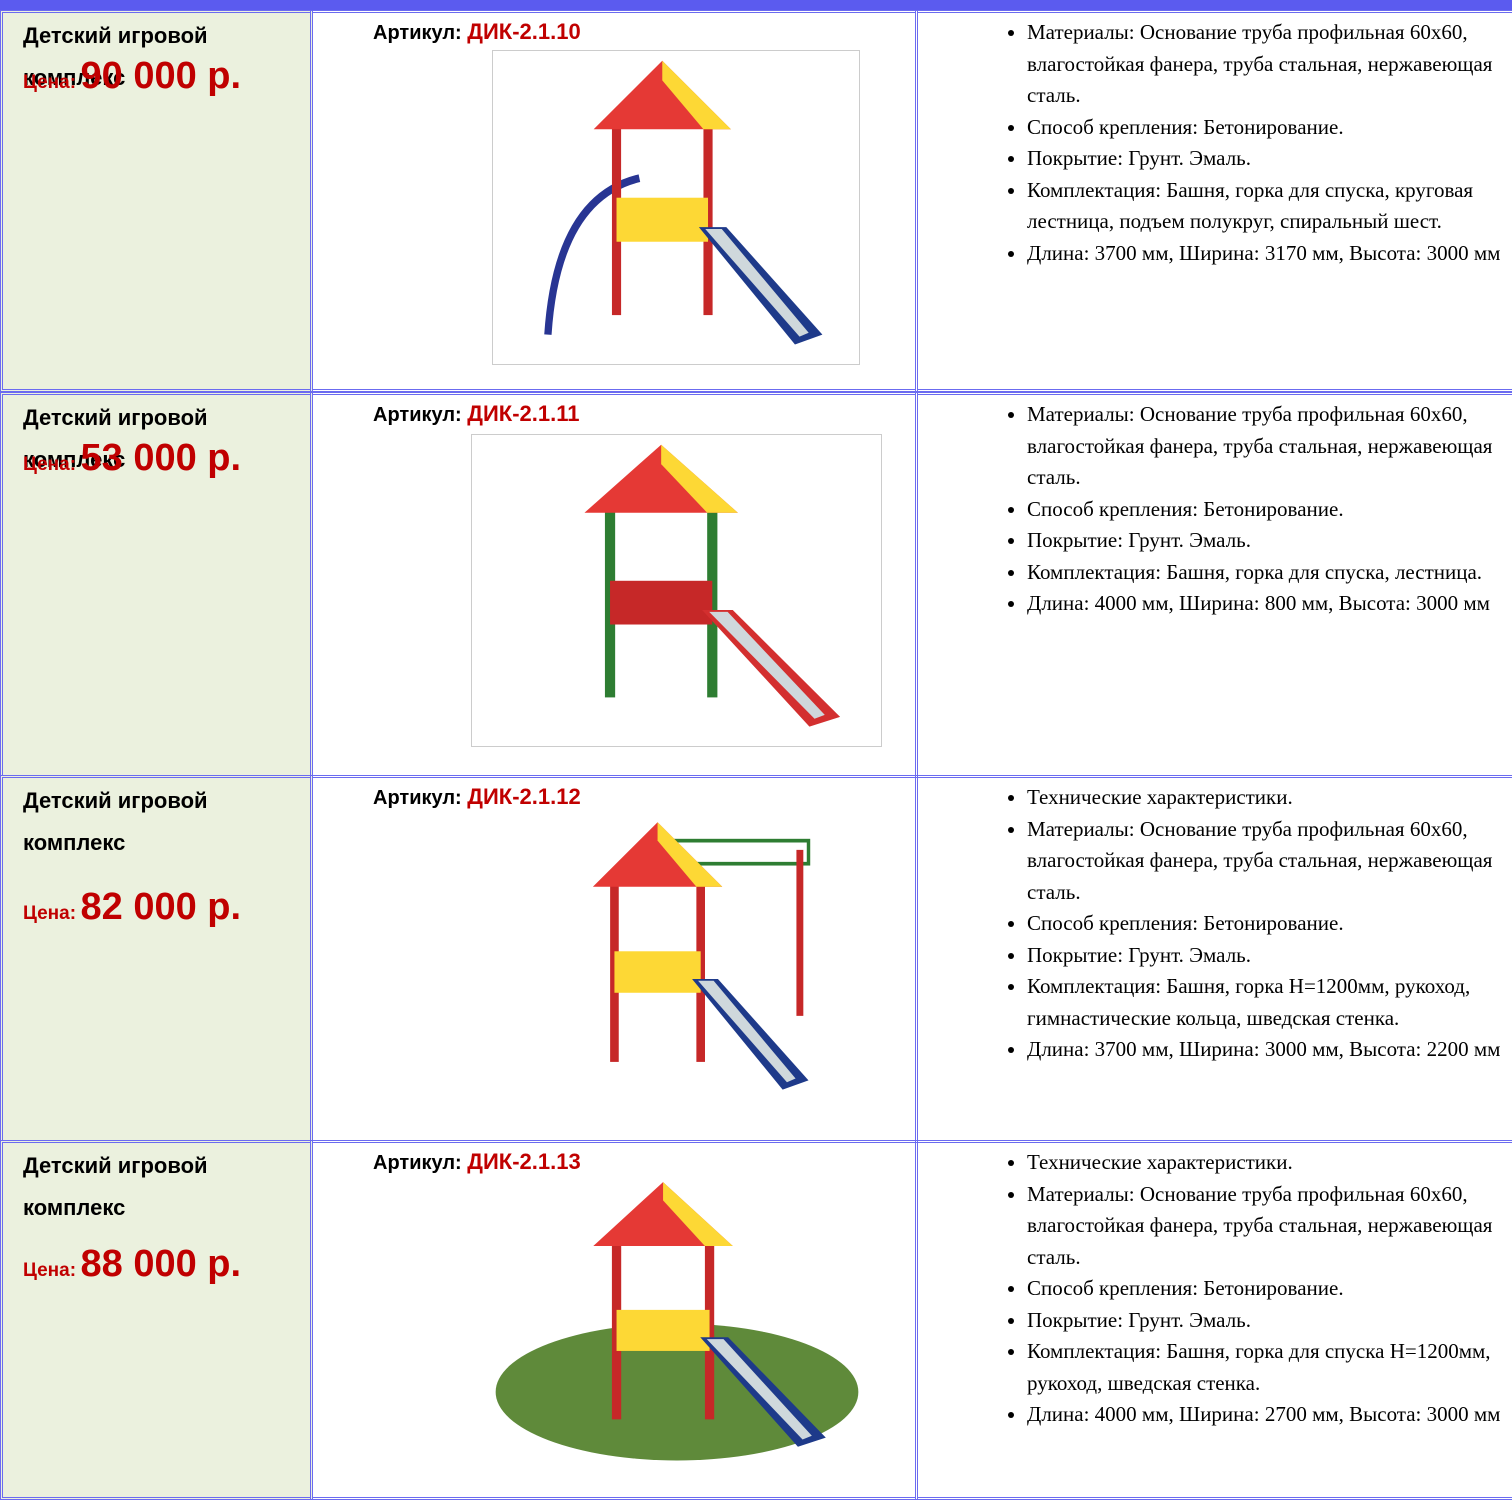 The height and width of the screenshot is (1500, 1512). I want to click on price: Цена: 88 000 р., so click(166, 1264).